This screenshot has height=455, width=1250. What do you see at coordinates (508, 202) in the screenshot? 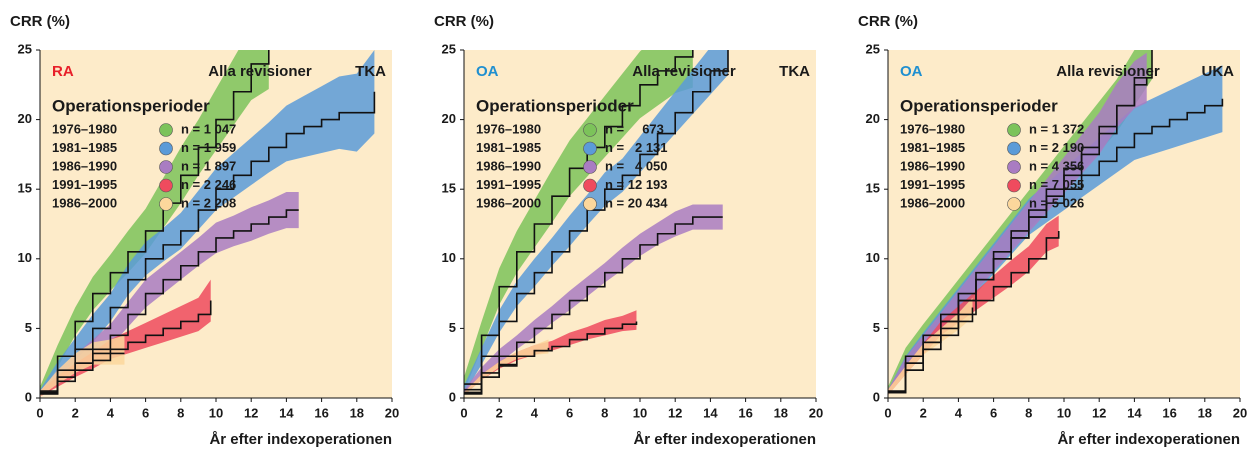
I see `legend-period: 1986–2000` at bounding box center [508, 202].